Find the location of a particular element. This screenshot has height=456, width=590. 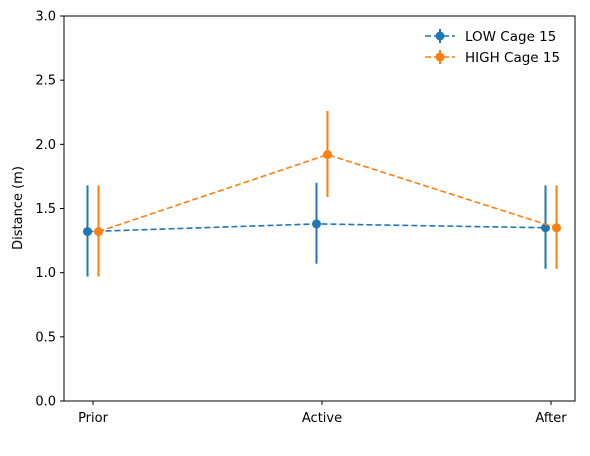

legend-label: LOW Cage 15 is located at coordinates (510, 37).